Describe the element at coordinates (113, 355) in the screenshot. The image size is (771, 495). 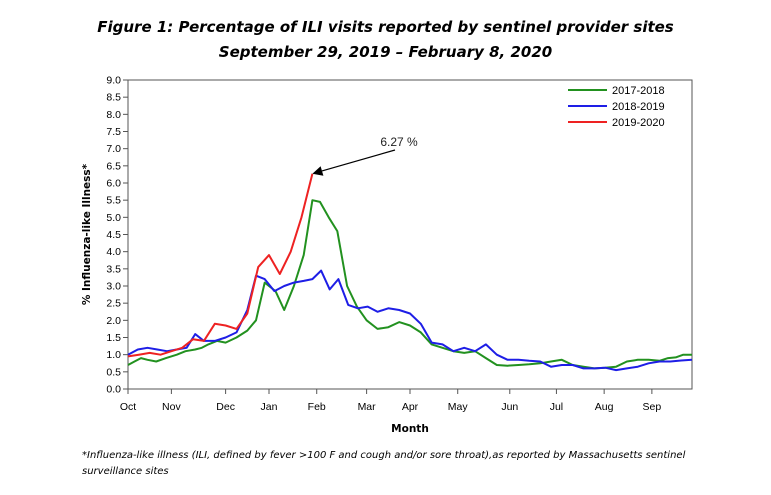
I see `y-tick-label: 1.0` at that location.